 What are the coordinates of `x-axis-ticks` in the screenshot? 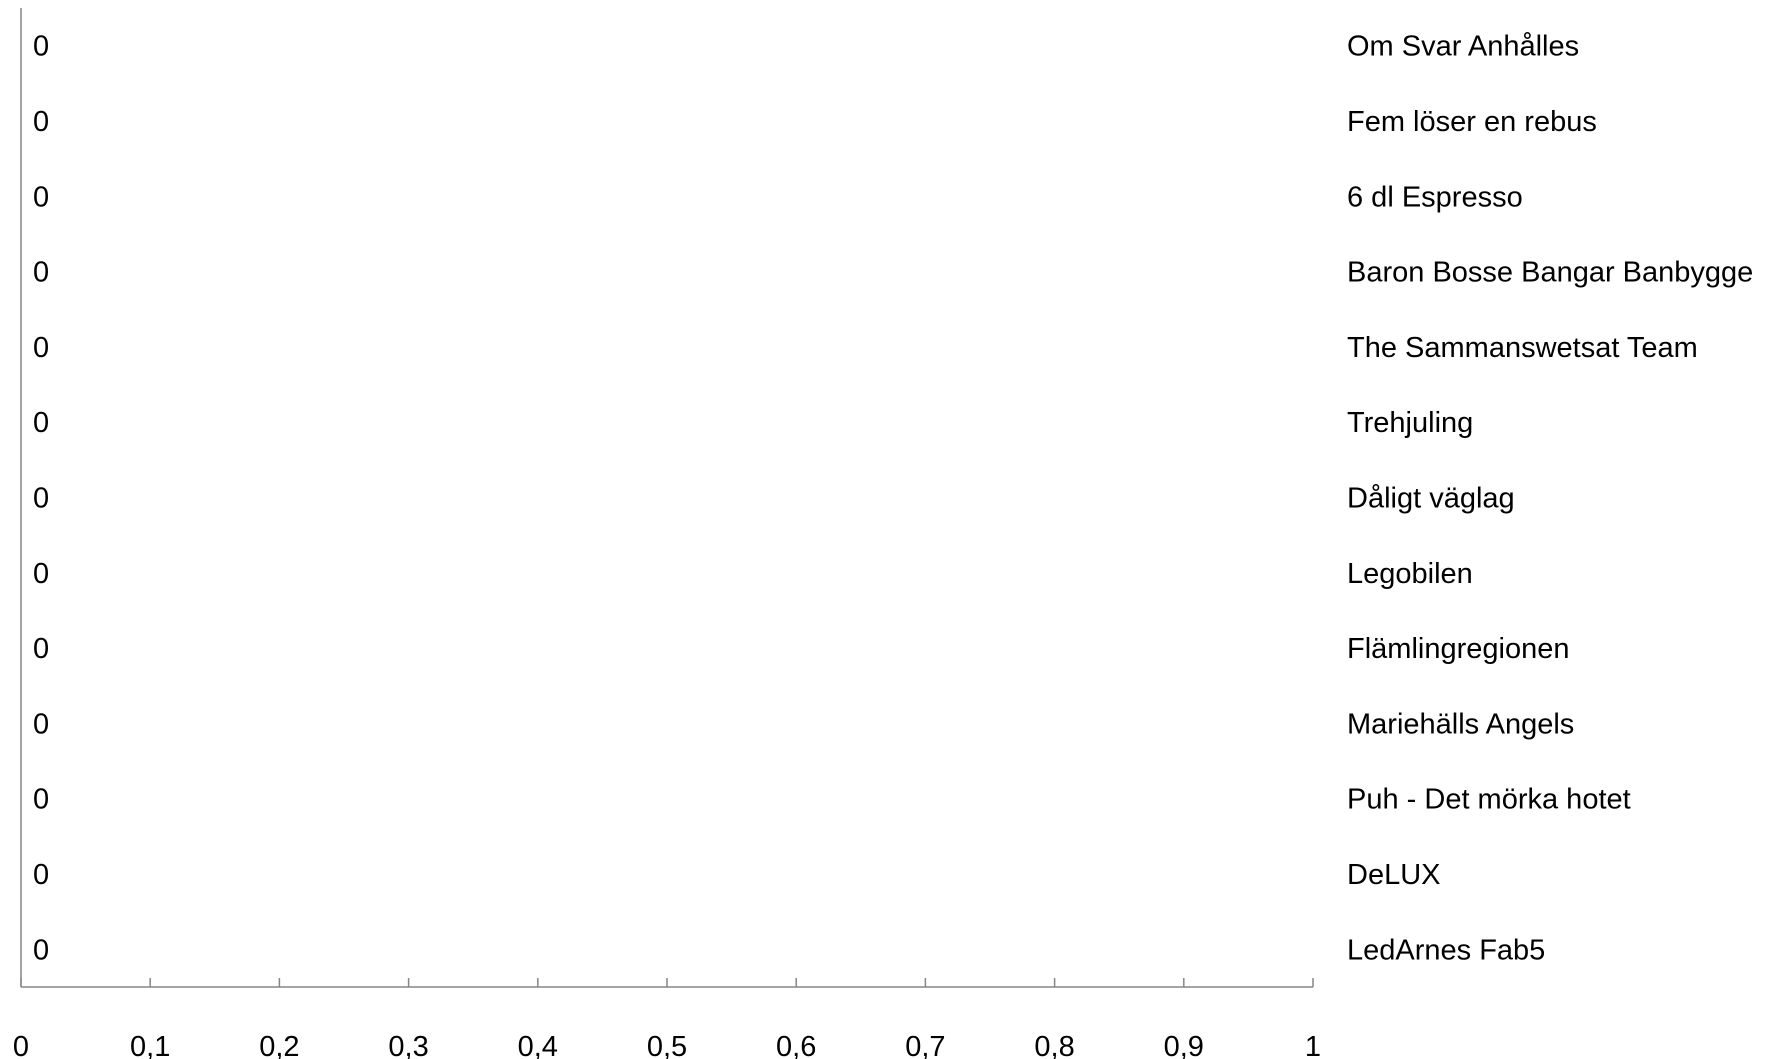 It's located at (667, 982).